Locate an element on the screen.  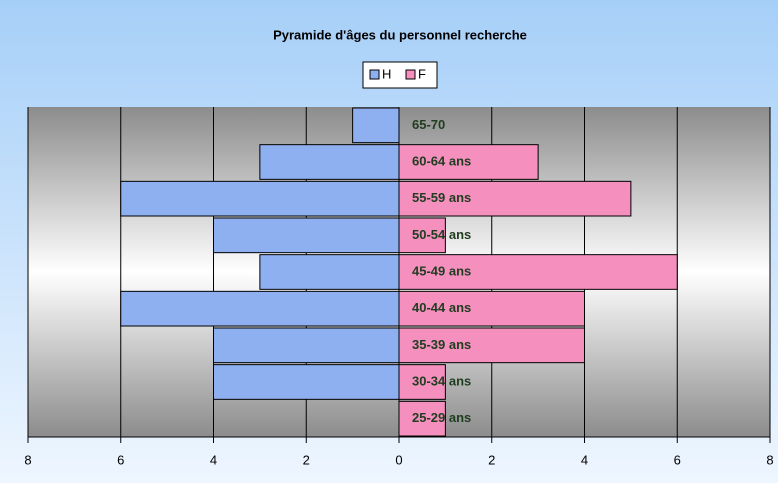
chart-title: Pyramide d'âges du personnel recherche is located at coordinates (400, 34).